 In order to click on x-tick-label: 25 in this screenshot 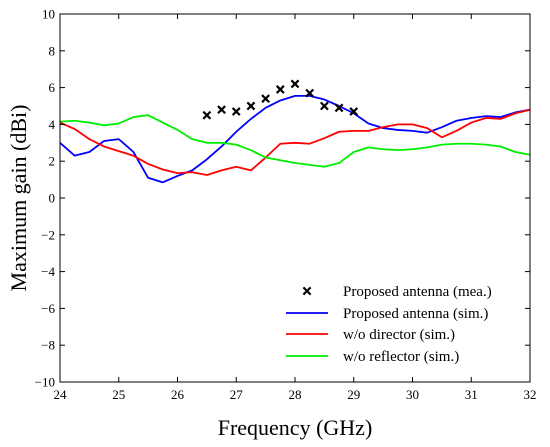, I will do `click(118, 394)`.